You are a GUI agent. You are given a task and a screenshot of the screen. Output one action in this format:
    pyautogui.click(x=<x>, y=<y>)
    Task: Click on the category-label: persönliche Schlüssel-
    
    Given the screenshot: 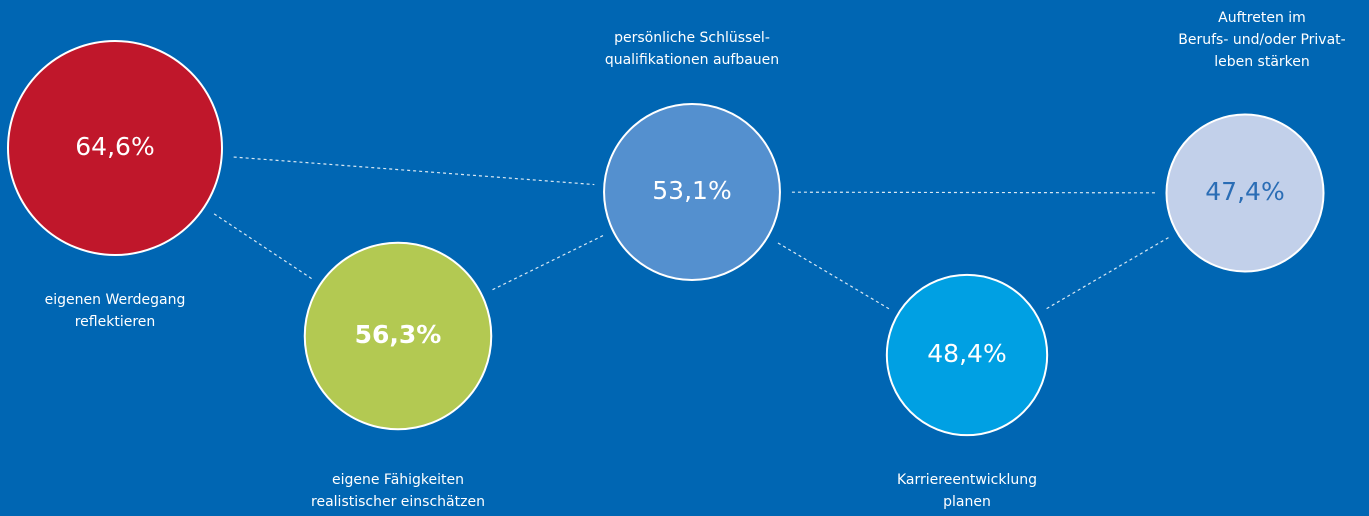 What is the action you would take?
    pyautogui.click(x=692, y=38)
    